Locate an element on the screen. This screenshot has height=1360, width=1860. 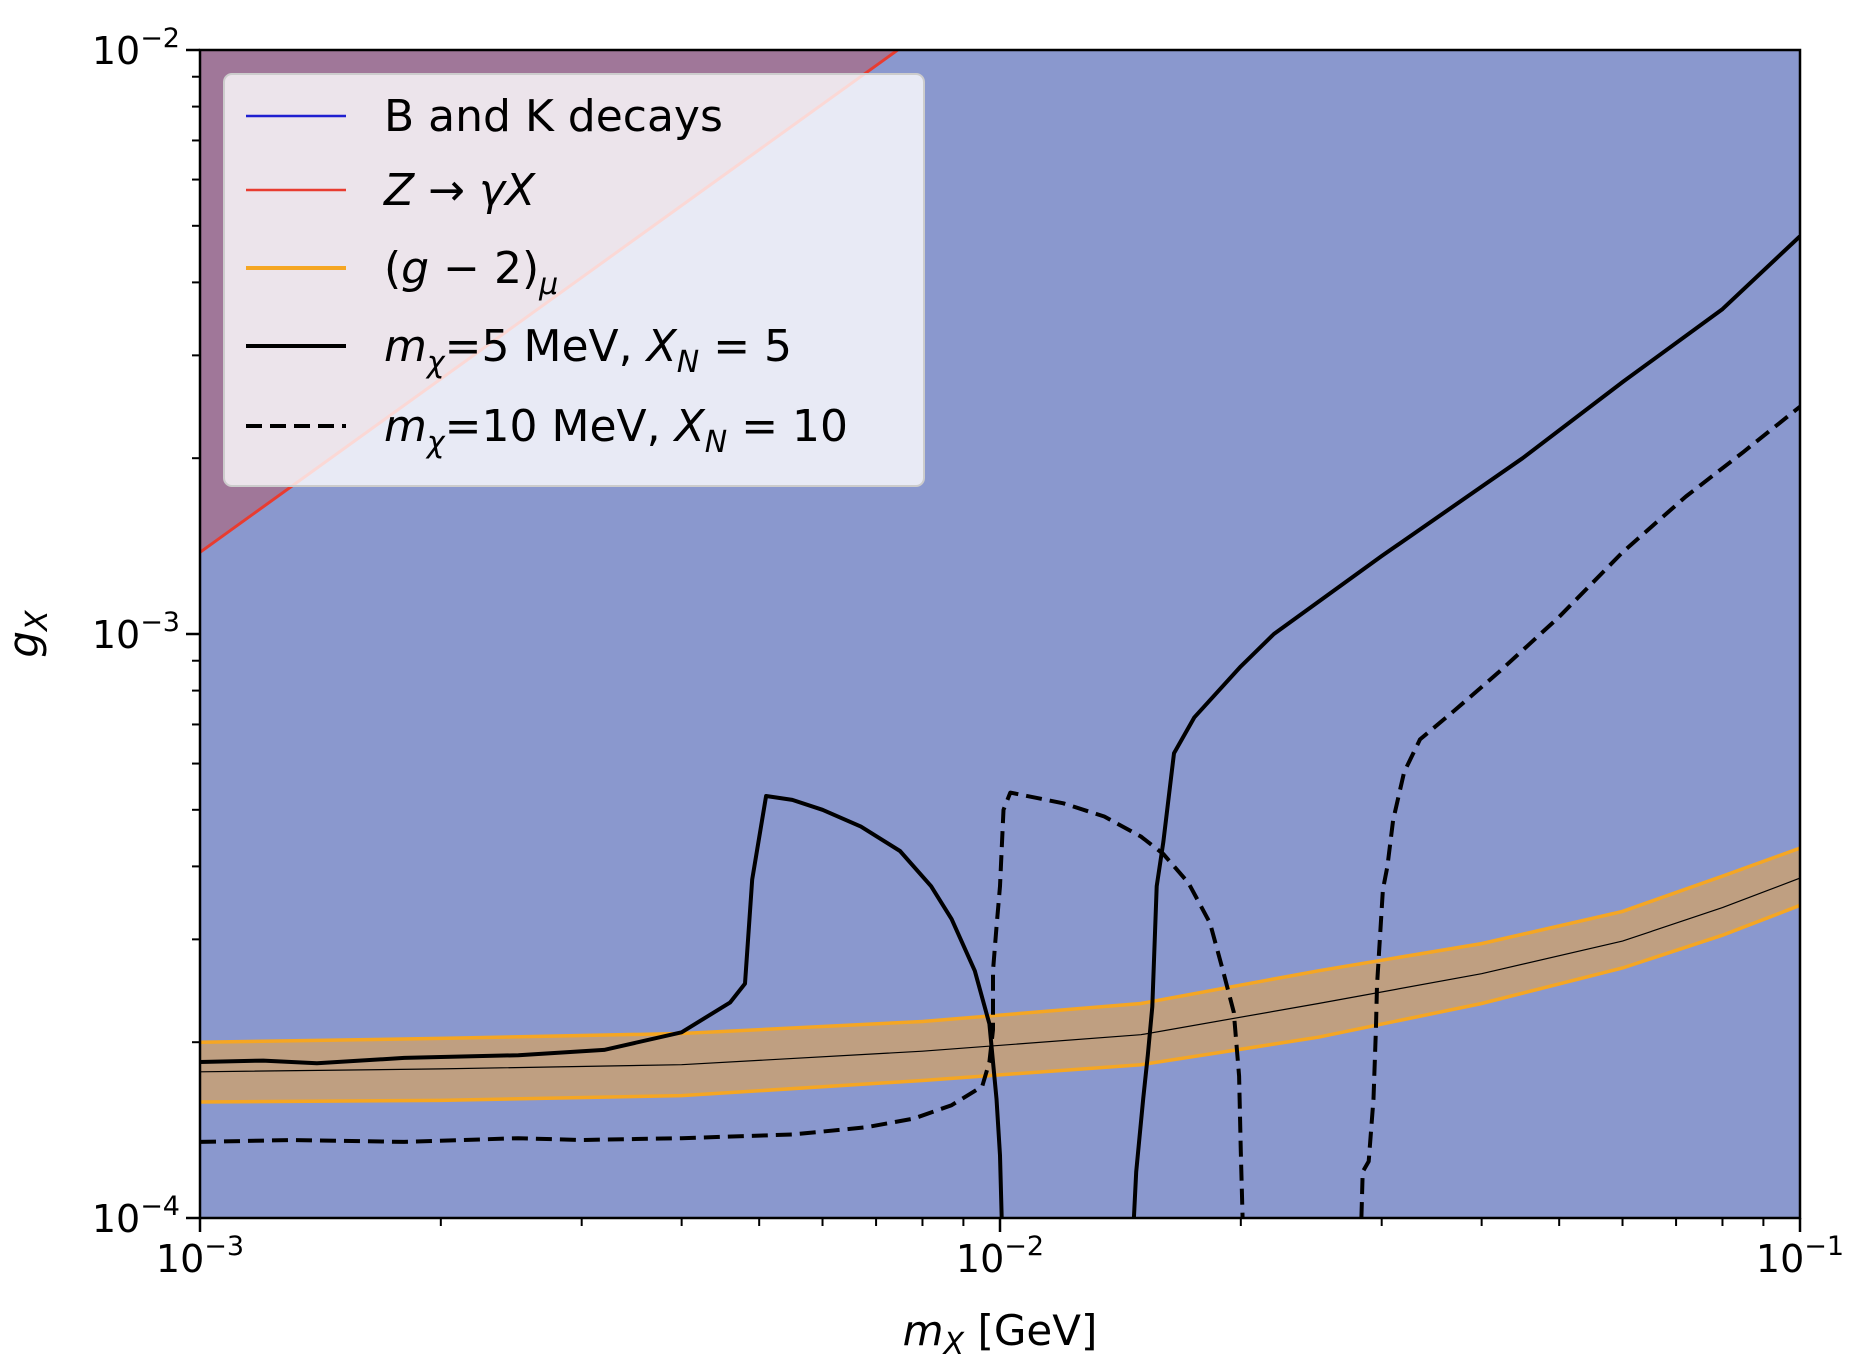
legend-label-dashed: mχ=10 MeV, XN = 10 is located at coordinates (616, 430).